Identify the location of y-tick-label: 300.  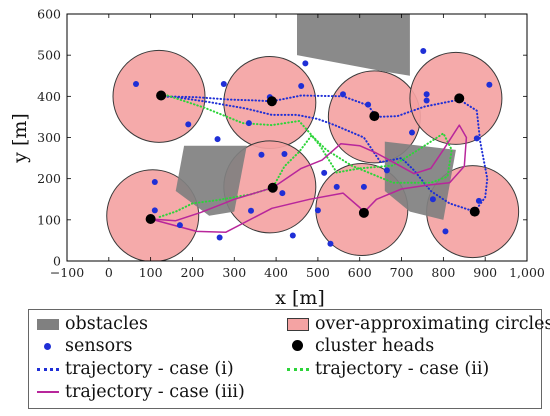
(49, 137).